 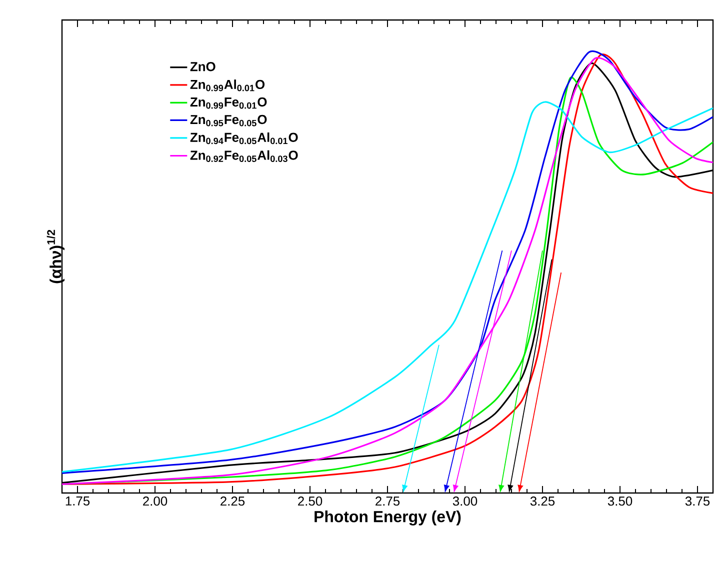 I want to click on x-tick-label: 1.75, so click(x=78, y=501).